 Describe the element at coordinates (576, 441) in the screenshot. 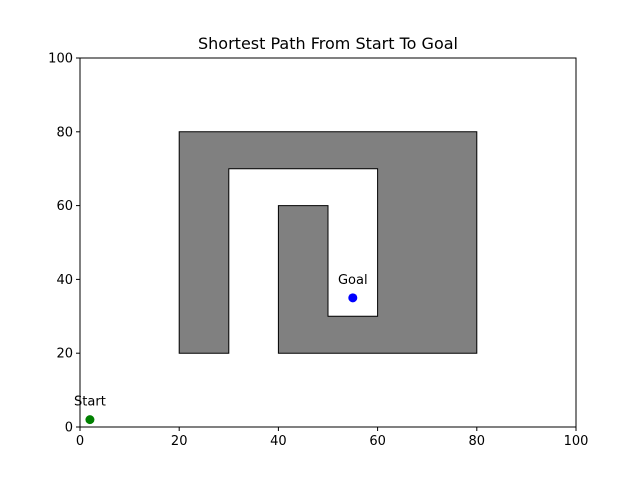

I see `x-tick-label: 100` at that location.